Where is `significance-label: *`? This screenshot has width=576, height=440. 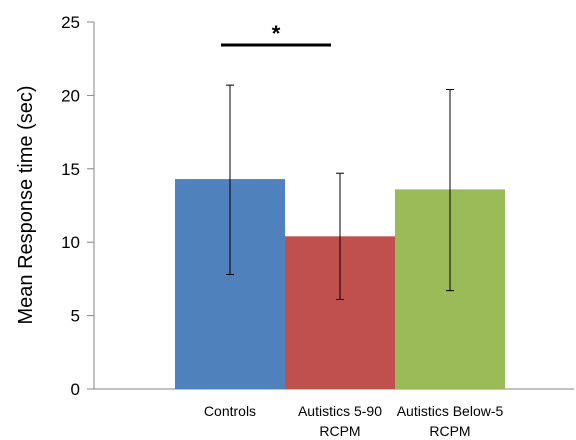
significance-label: * is located at coordinates (276, 33).